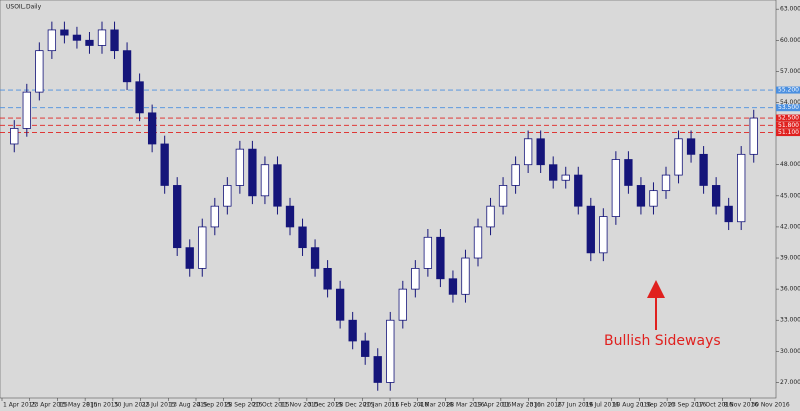 Image resolution: width=800 pixels, height=411 pixels. What do you see at coordinates (102, 405) in the screenshot?
I see `x-tick-label: 8 Jun 2015` at bounding box center [102, 405].